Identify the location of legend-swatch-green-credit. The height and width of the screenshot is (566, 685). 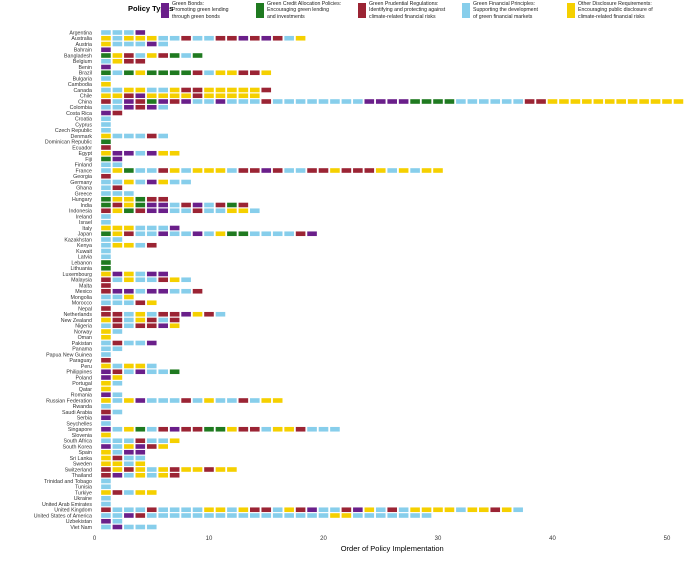
(260, 10).